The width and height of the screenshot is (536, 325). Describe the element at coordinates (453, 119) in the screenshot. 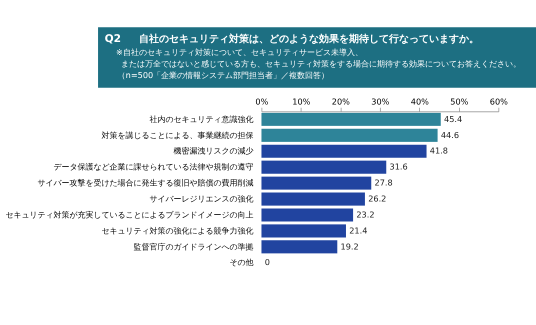

I see `data-label: 45.4` at that location.